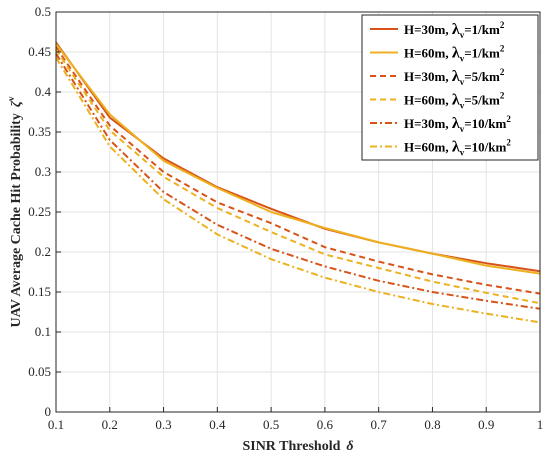  I want to click on legend-box, so click(450, 87).